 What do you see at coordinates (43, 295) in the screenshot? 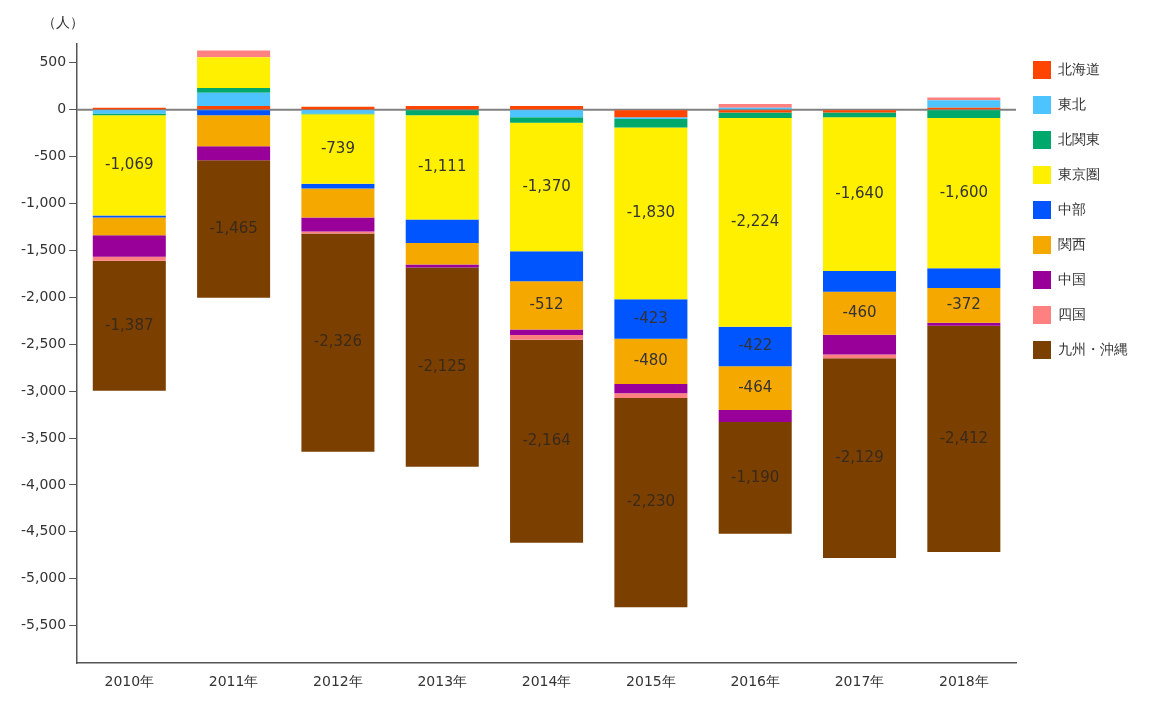
I see `y-tick-label: -2,000` at bounding box center [43, 295].